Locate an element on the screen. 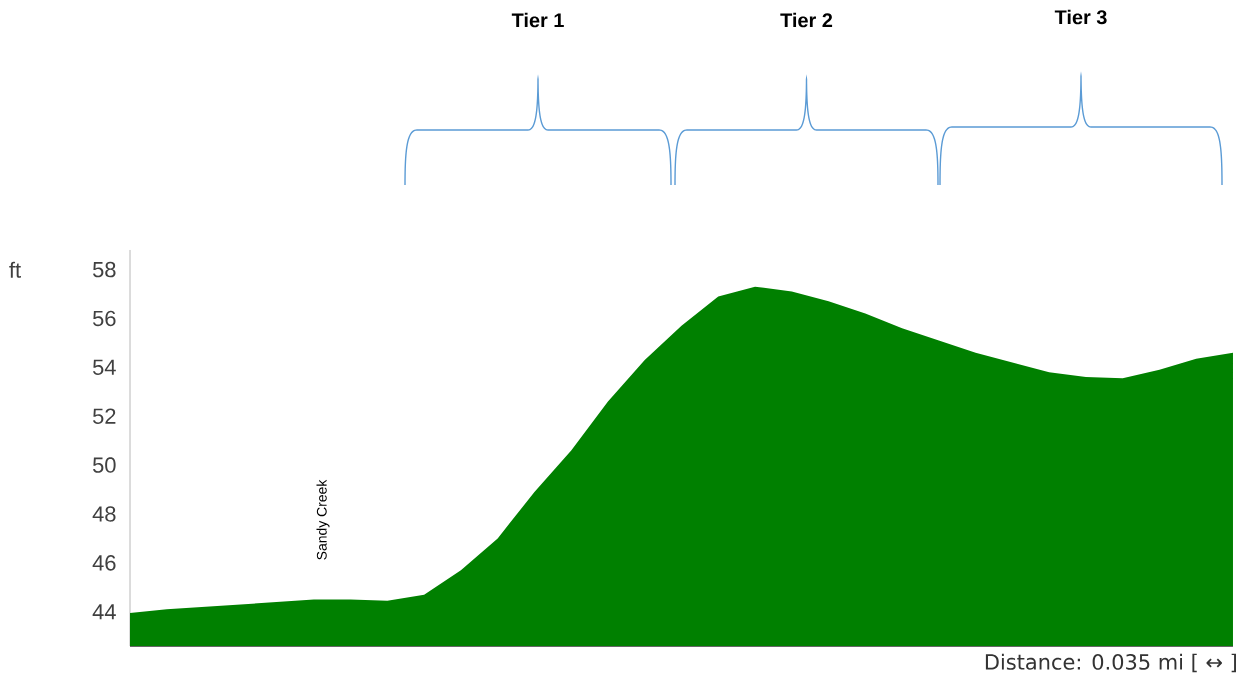 The height and width of the screenshot is (686, 1241). text: Tier 1 is located at coordinates (537, 20).